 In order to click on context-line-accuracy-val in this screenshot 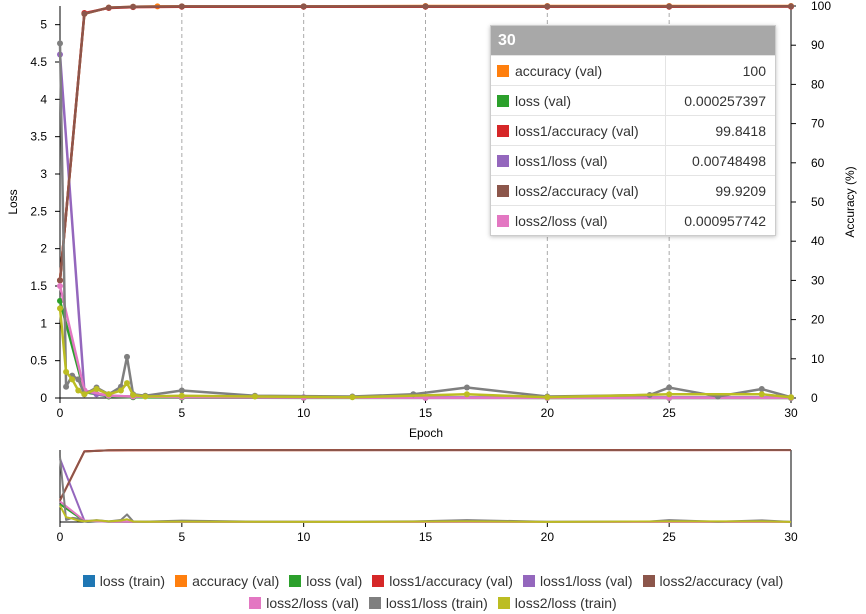, I will do `click(425, 475)`.